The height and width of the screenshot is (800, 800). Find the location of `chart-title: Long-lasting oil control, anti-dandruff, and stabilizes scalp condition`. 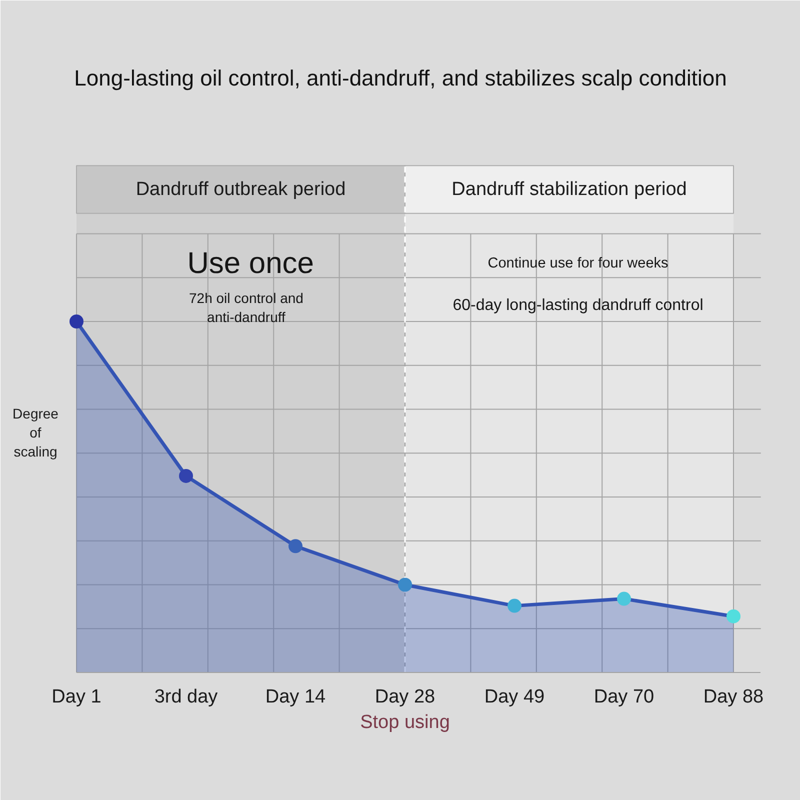

chart-title: Long-lasting oil control, anti-dandruff, and stabilizes scalp condition is located at coordinates (400, 78).